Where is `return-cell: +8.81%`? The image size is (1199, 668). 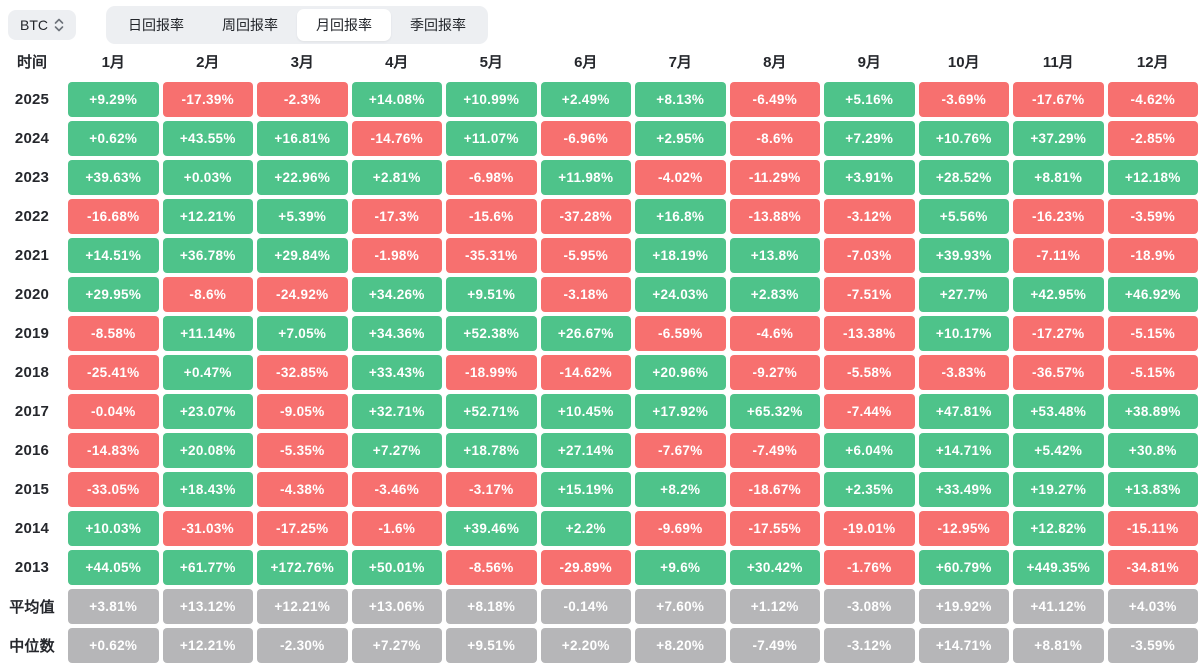 return-cell: +8.81% is located at coordinates (1058, 645).